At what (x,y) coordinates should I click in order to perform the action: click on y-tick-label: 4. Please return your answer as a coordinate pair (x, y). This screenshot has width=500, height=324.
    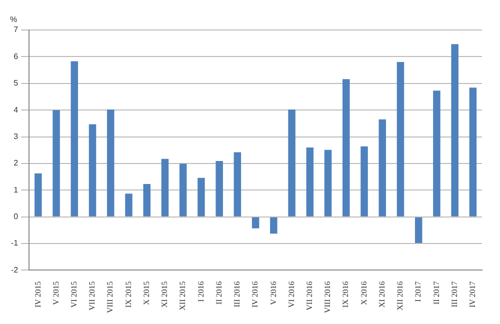
    Looking at the image, I should click on (16, 109).